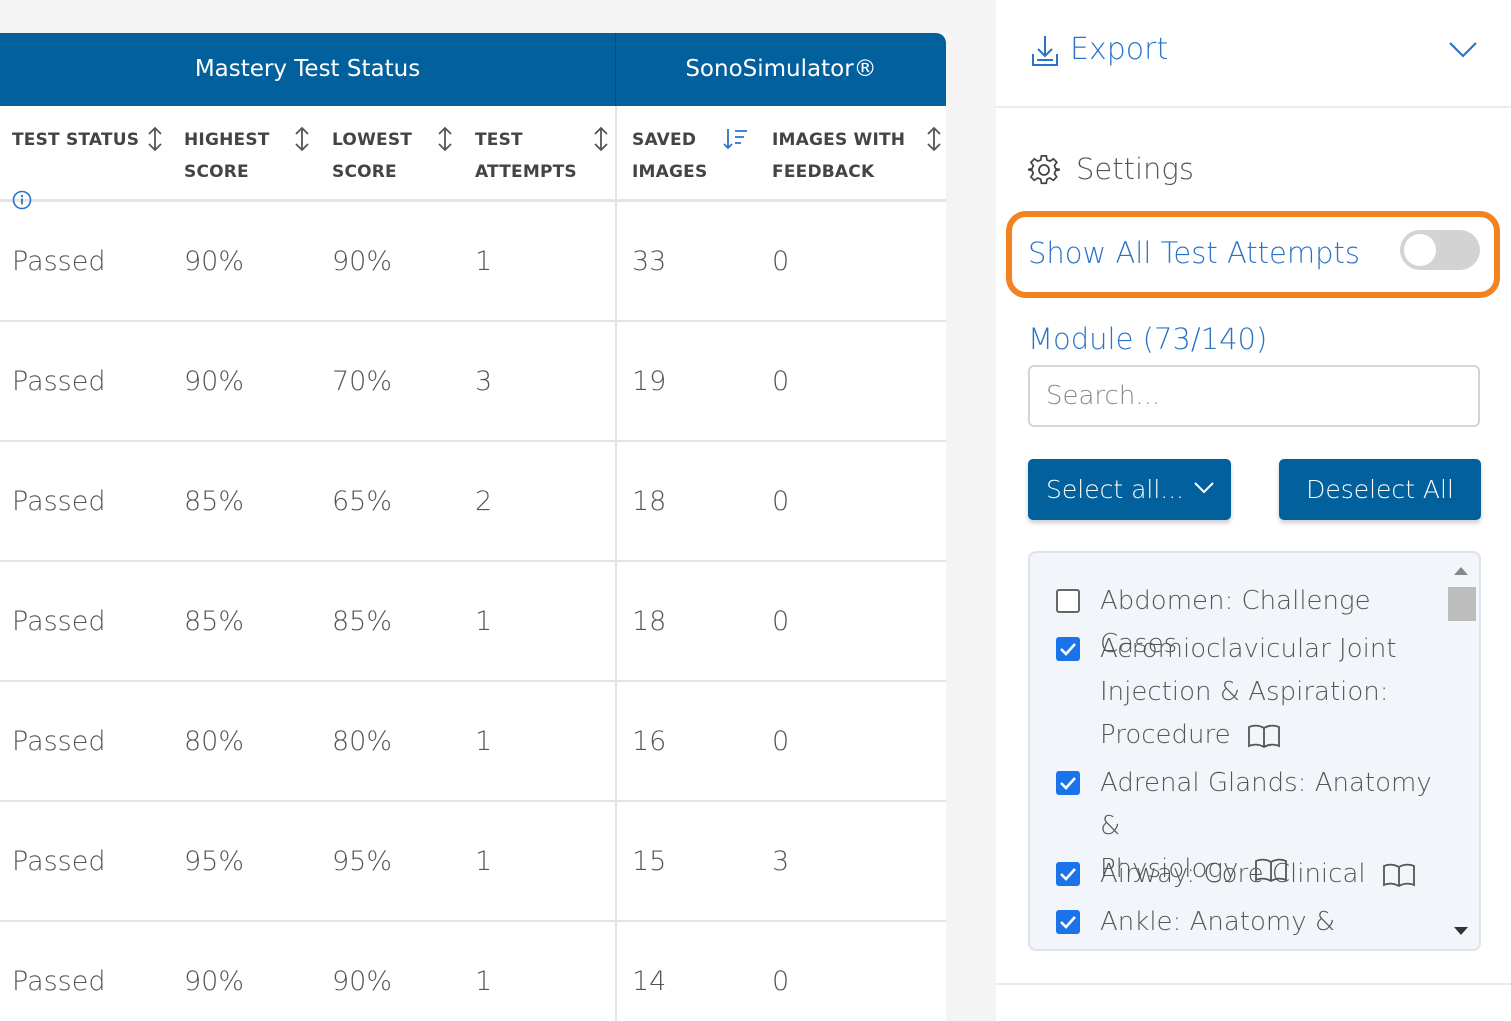 The image size is (1511, 1021). I want to click on col-header-images-with-feedback: IMAGES WITH FEEDBACK, so click(839, 156).